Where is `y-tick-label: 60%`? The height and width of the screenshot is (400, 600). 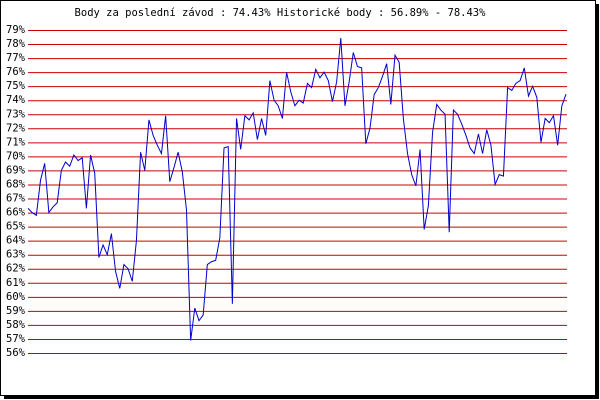
y-tick-label: 60% is located at coordinates (16, 297).